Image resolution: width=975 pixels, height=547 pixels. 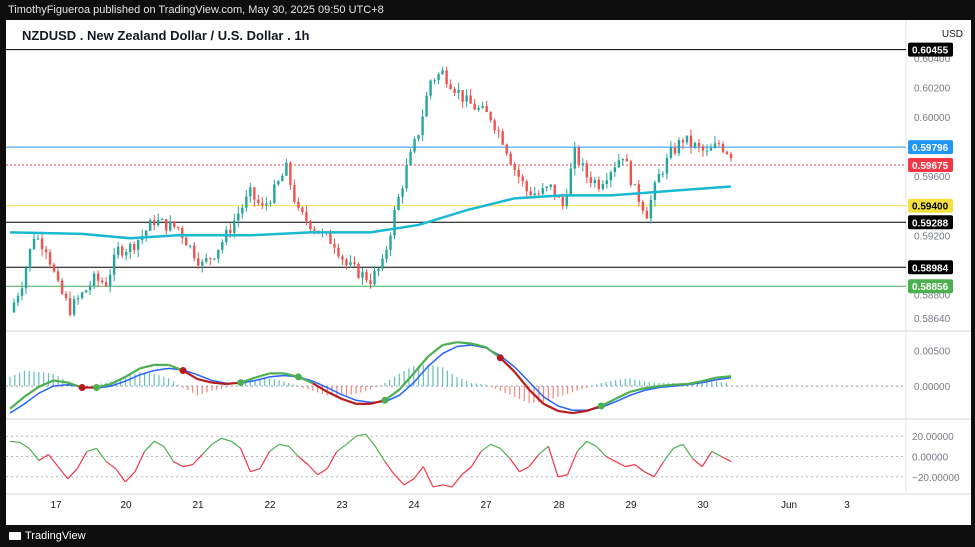 What do you see at coordinates (370, 212) in the screenshot?
I see `moving-average-line` at bounding box center [370, 212].